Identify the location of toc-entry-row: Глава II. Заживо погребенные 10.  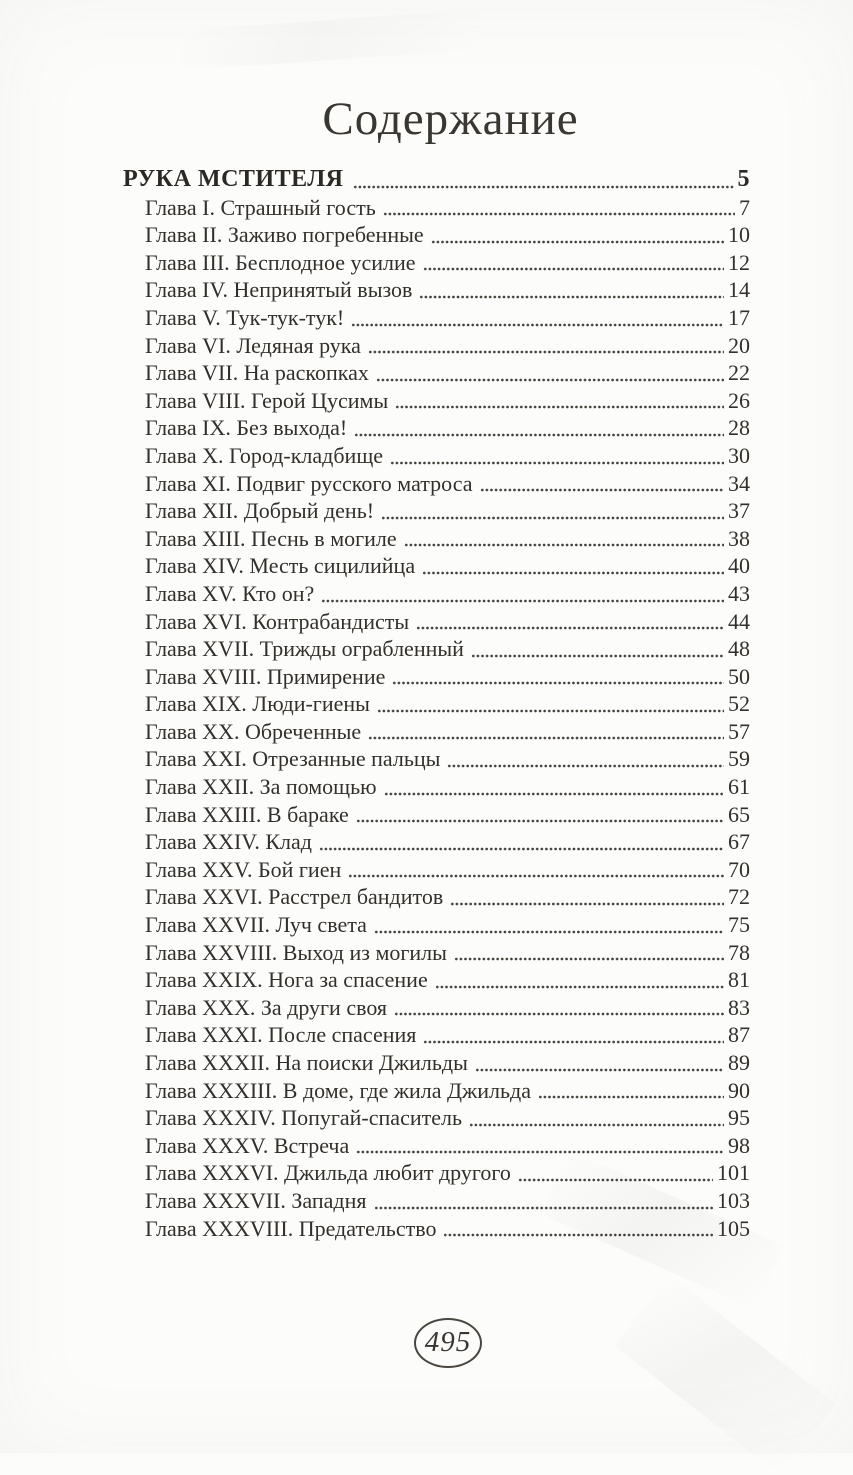
(436, 235).